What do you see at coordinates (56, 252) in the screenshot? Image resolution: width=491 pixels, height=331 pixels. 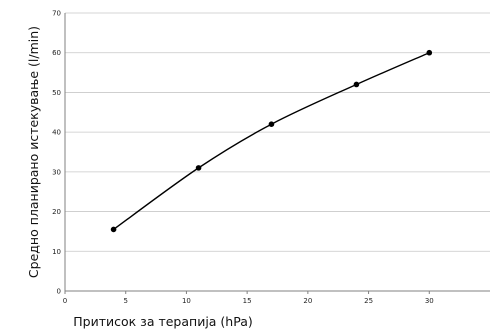 I see `y-tick-label: 10` at bounding box center [56, 252].